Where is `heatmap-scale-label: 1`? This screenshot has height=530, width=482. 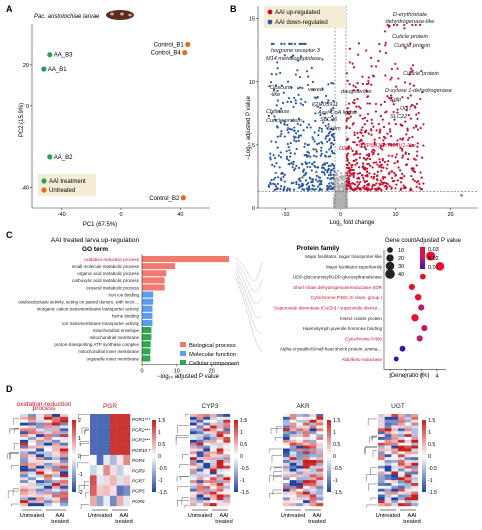
heatmap-scale-label: 1 is located at coordinates (429, 433).